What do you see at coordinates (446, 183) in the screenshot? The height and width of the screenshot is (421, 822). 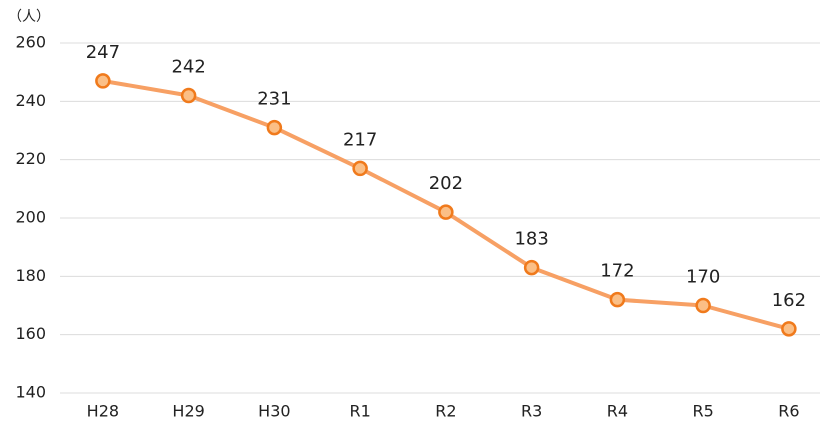 I see `data-label: 202` at bounding box center [446, 183].